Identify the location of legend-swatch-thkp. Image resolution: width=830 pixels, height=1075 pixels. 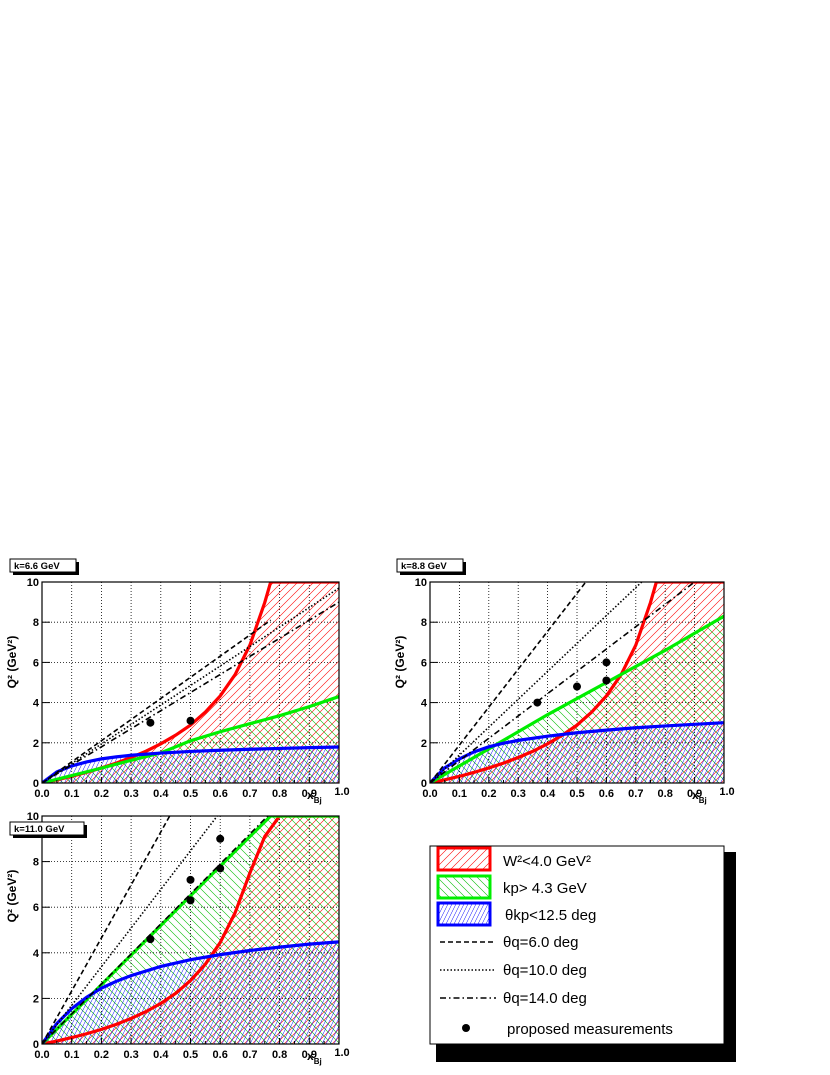
(464, 914).